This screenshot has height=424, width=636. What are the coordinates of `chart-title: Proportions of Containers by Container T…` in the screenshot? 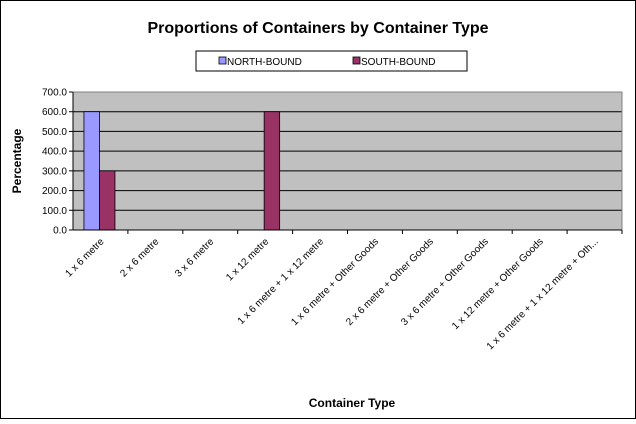 It's located at (317, 28).